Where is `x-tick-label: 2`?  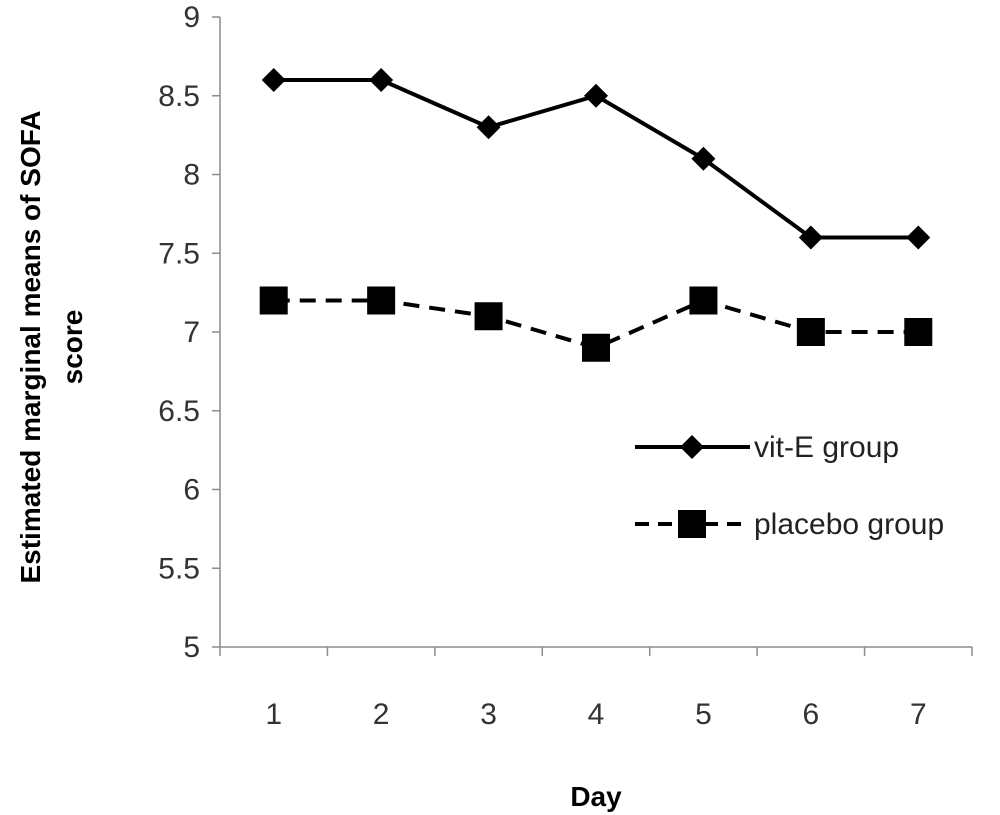 x-tick-label: 2 is located at coordinates (381, 714).